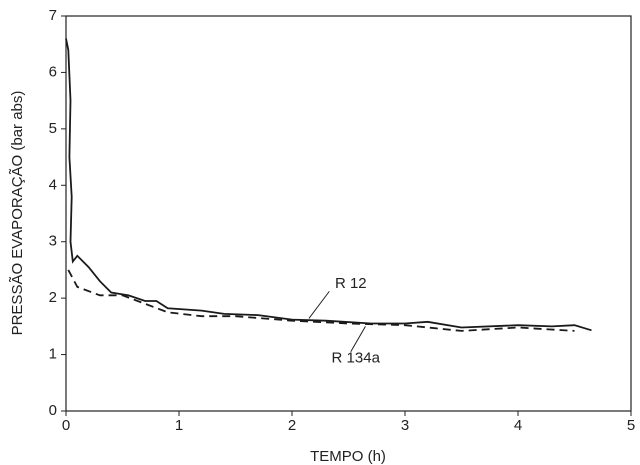 The width and height of the screenshot is (640, 465). Describe the element at coordinates (631, 425) in the screenshot. I see `x-tick-label: 5` at that location.